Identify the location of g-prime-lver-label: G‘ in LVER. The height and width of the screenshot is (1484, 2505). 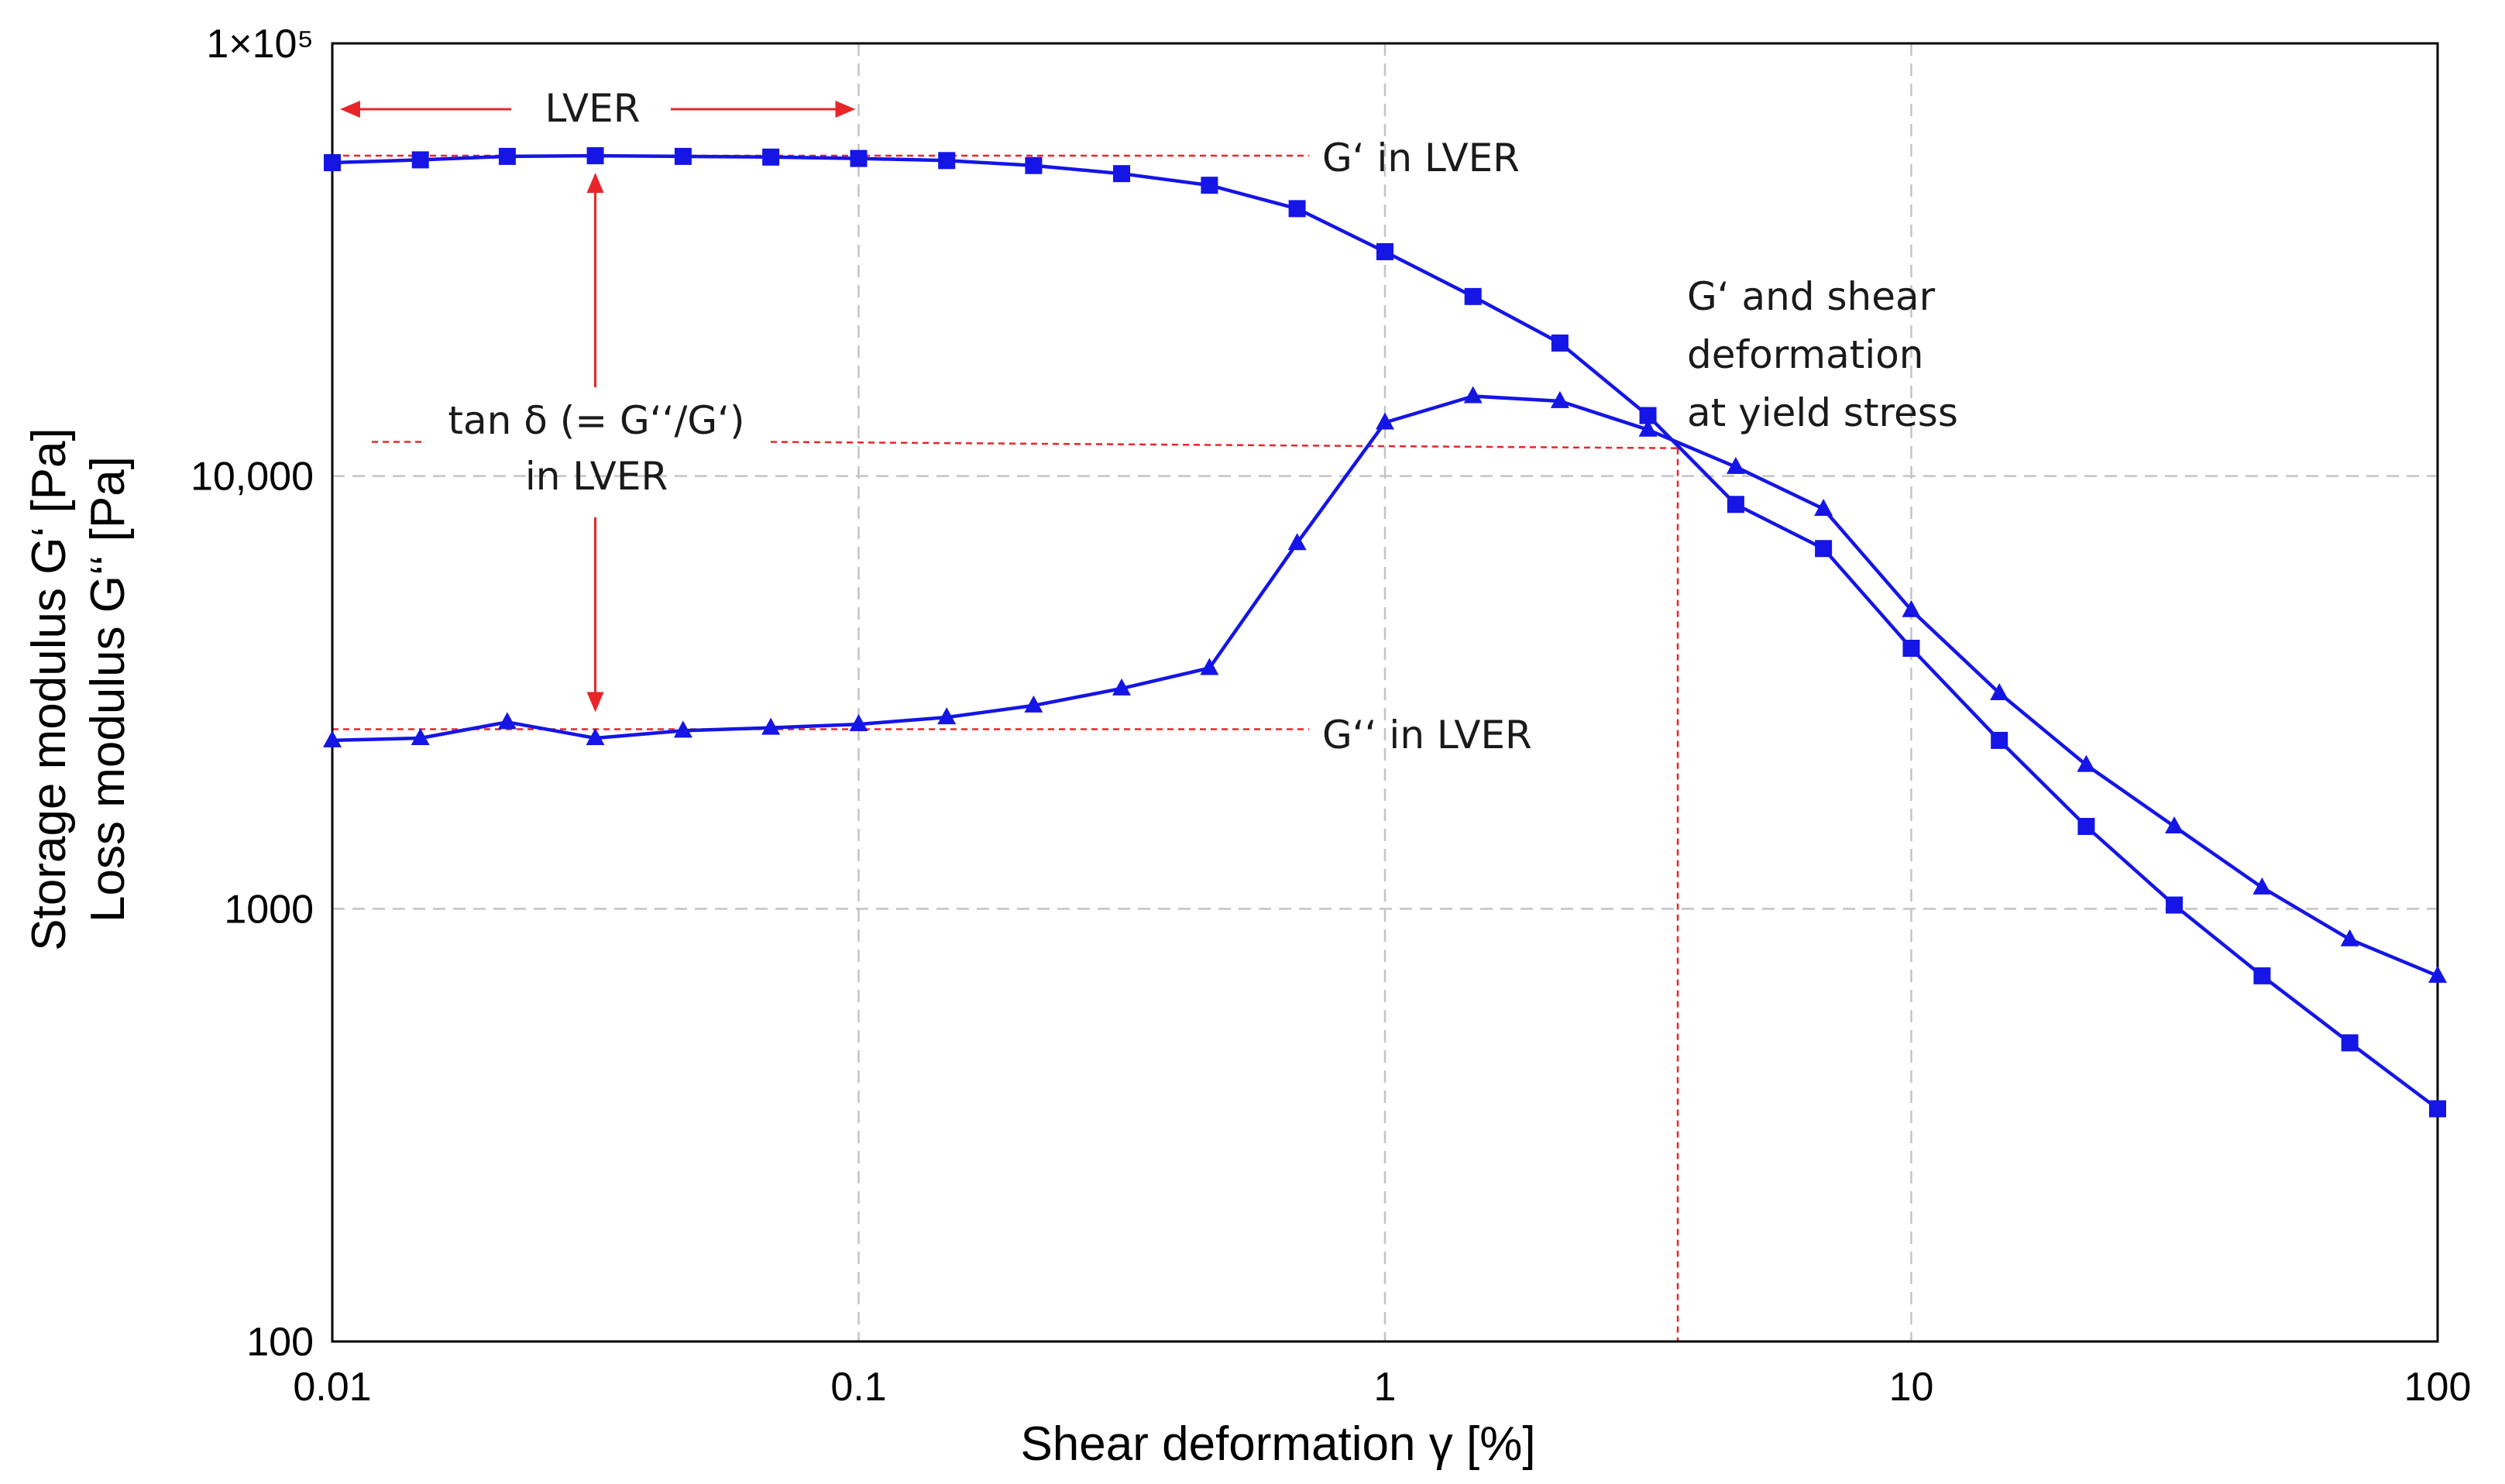
(1421, 158).